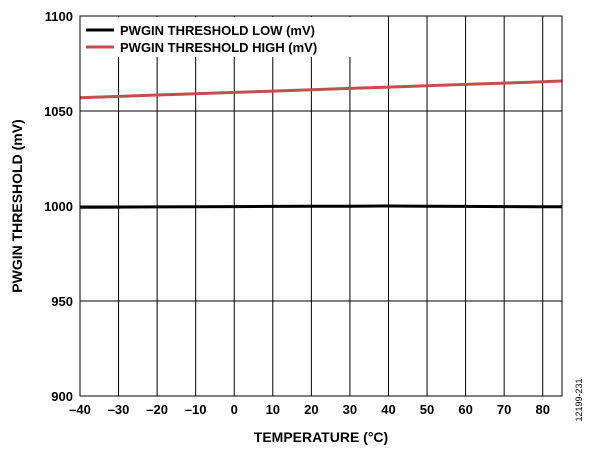 This screenshot has width=591, height=450. I want to click on legend-label: PWGIN THRESHOLD LOW (mV), so click(217, 30).